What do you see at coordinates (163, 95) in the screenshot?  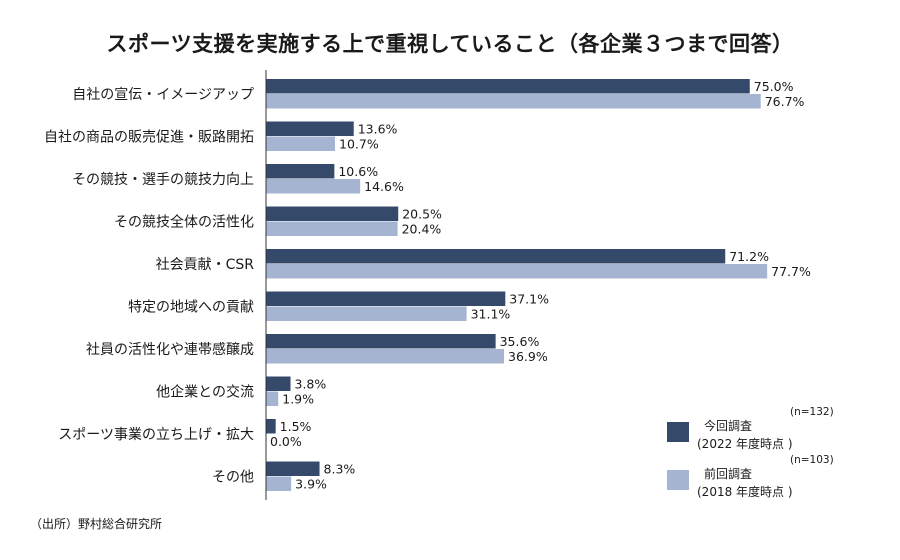 I see `category-label: 自社の宣伝・イメージアップ` at bounding box center [163, 95].